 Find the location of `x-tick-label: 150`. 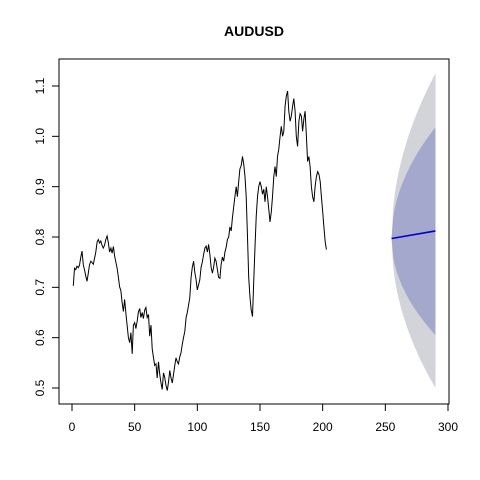

x-tick-label: 150 is located at coordinates (260, 427).